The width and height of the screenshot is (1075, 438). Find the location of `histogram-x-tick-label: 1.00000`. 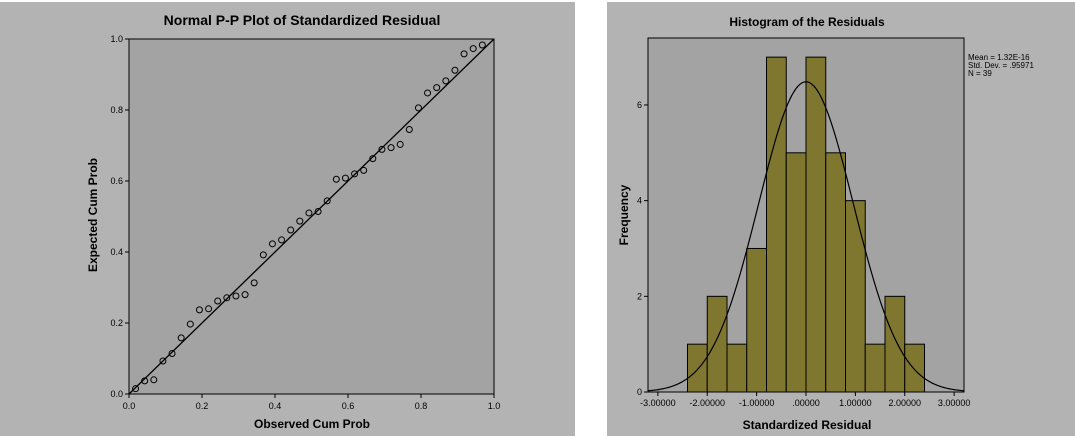

histogram-x-tick-label: 1.00000 is located at coordinates (855, 403).